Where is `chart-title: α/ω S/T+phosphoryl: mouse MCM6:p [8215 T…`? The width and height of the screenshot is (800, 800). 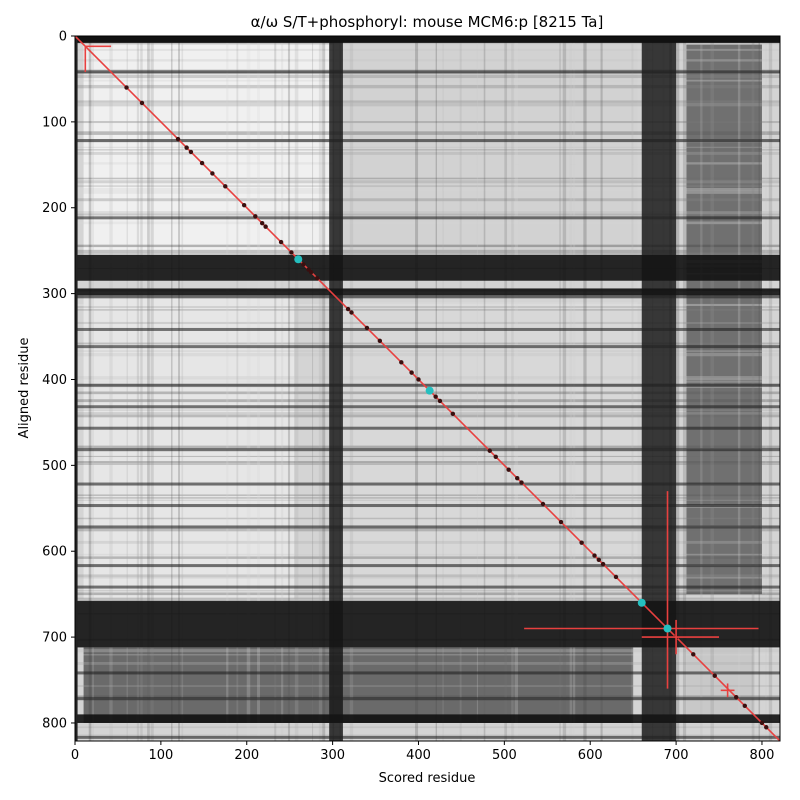 chart-title: α/ω S/T+phosphoryl: mouse MCM6:p [8215 T… is located at coordinates (427, 22).